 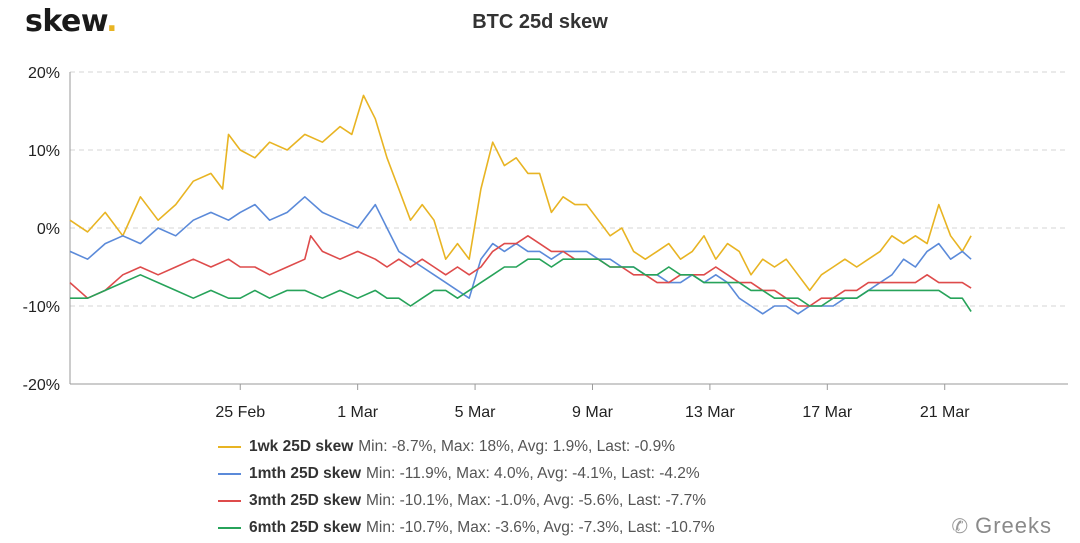 I want to click on legend: 1wk 25D skew Min: -8.7%, Max: 18%, Avg, so click(x=466, y=487).